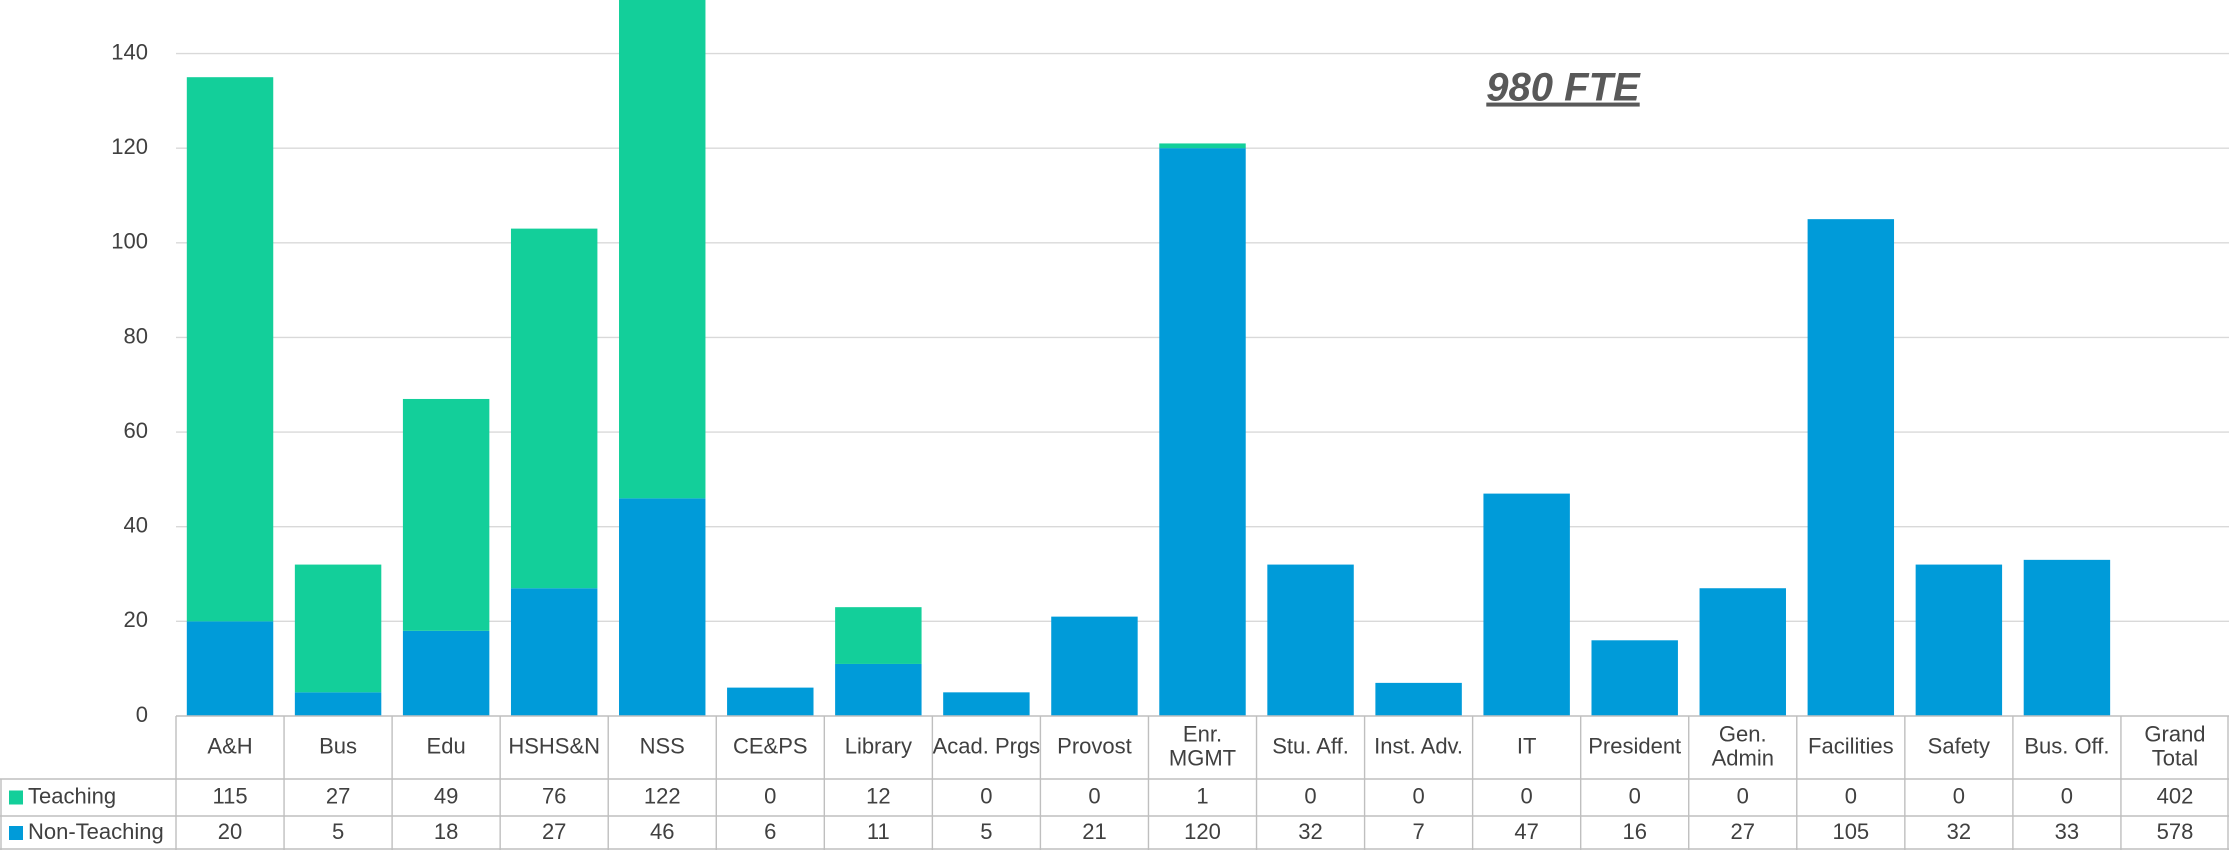 This screenshot has width=2229, height=850. I want to click on y-tick-label: 80, so click(136, 335).